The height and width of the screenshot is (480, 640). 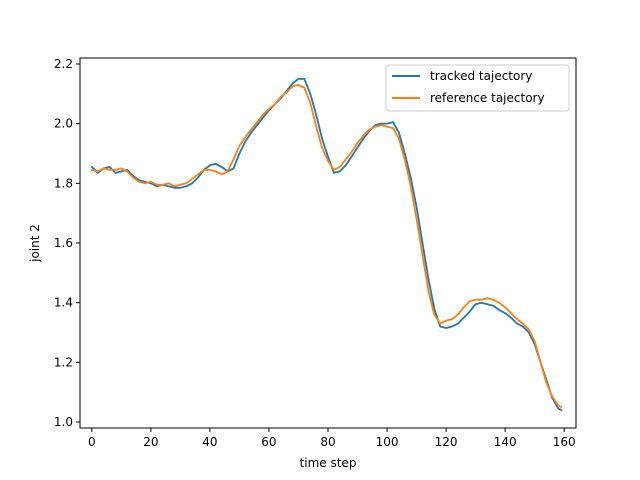 I want to click on x-tick-label: 0, so click(x=92, y=442).